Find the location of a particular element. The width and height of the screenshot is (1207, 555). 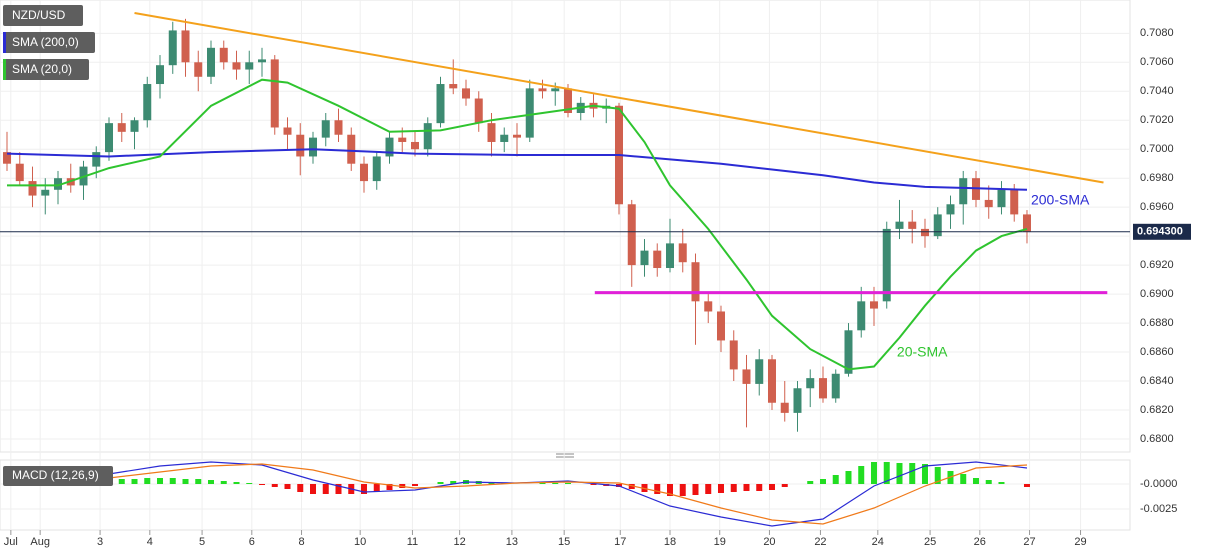

x-tick-label: 3 is located at coordinates (100, 542).